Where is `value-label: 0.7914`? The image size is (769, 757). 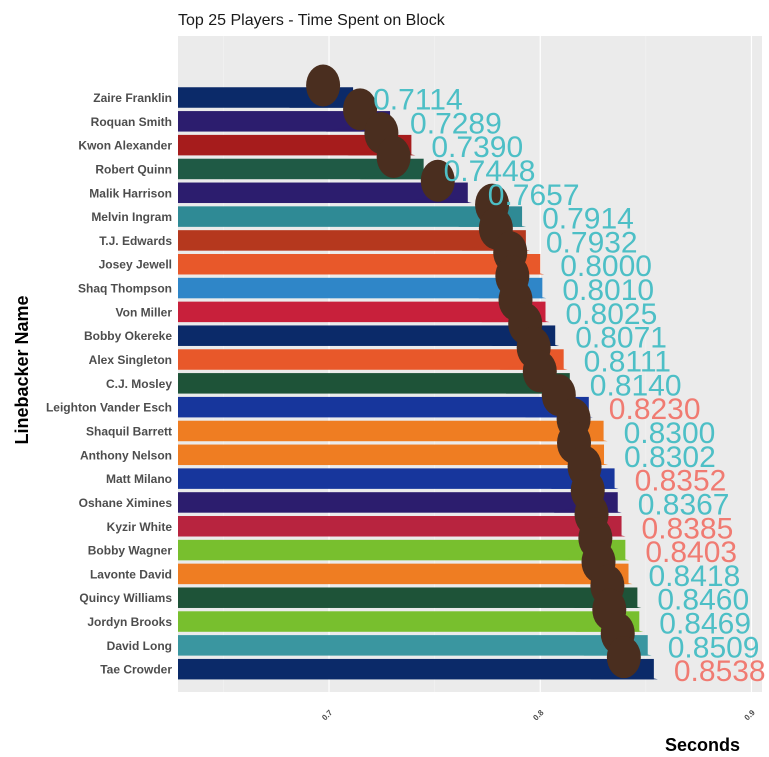 value-label: 0.7914 is located at coordinates (588, 219).